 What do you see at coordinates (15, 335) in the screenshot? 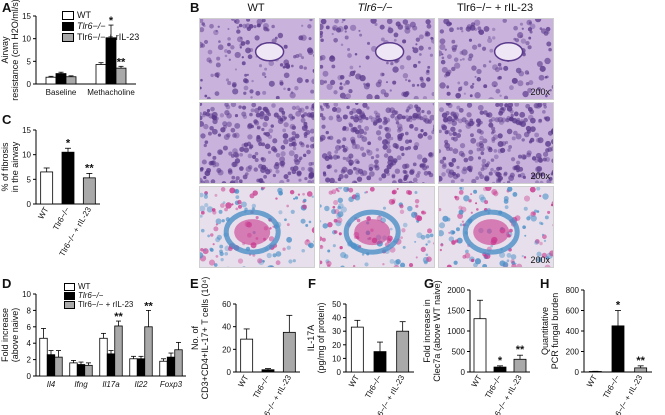
I see `y-axis-label: (above naive)` at bounding box center [15, 335].